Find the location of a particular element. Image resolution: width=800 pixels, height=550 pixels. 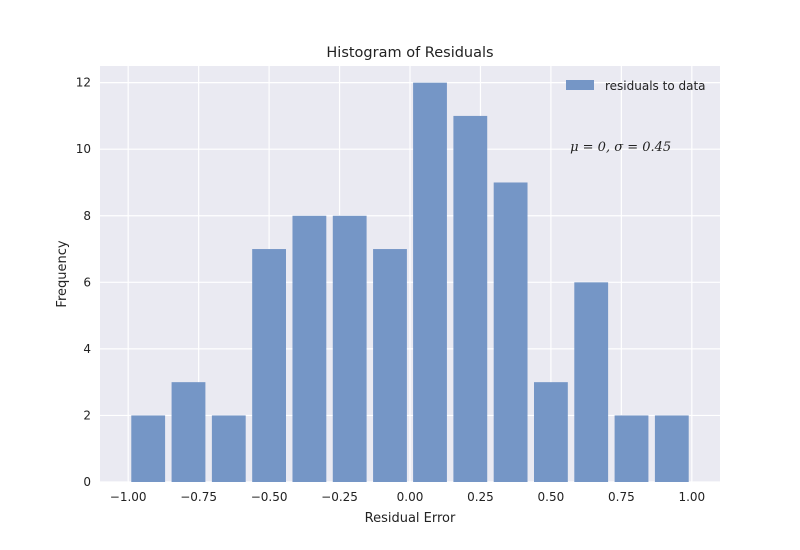

y-axis-title: Frequency is located at coordinates (62, 273).